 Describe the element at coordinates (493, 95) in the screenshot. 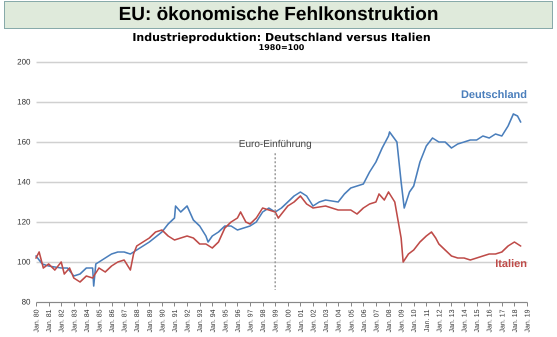

I see `series-label: Deutschland` at that location.